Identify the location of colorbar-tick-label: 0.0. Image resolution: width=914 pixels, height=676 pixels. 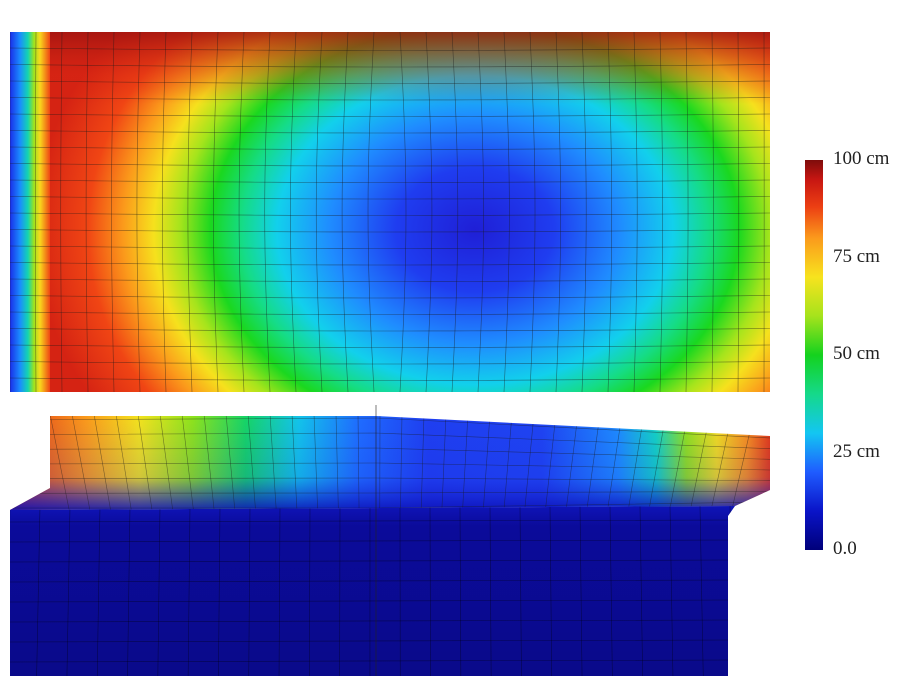
(845, 548).